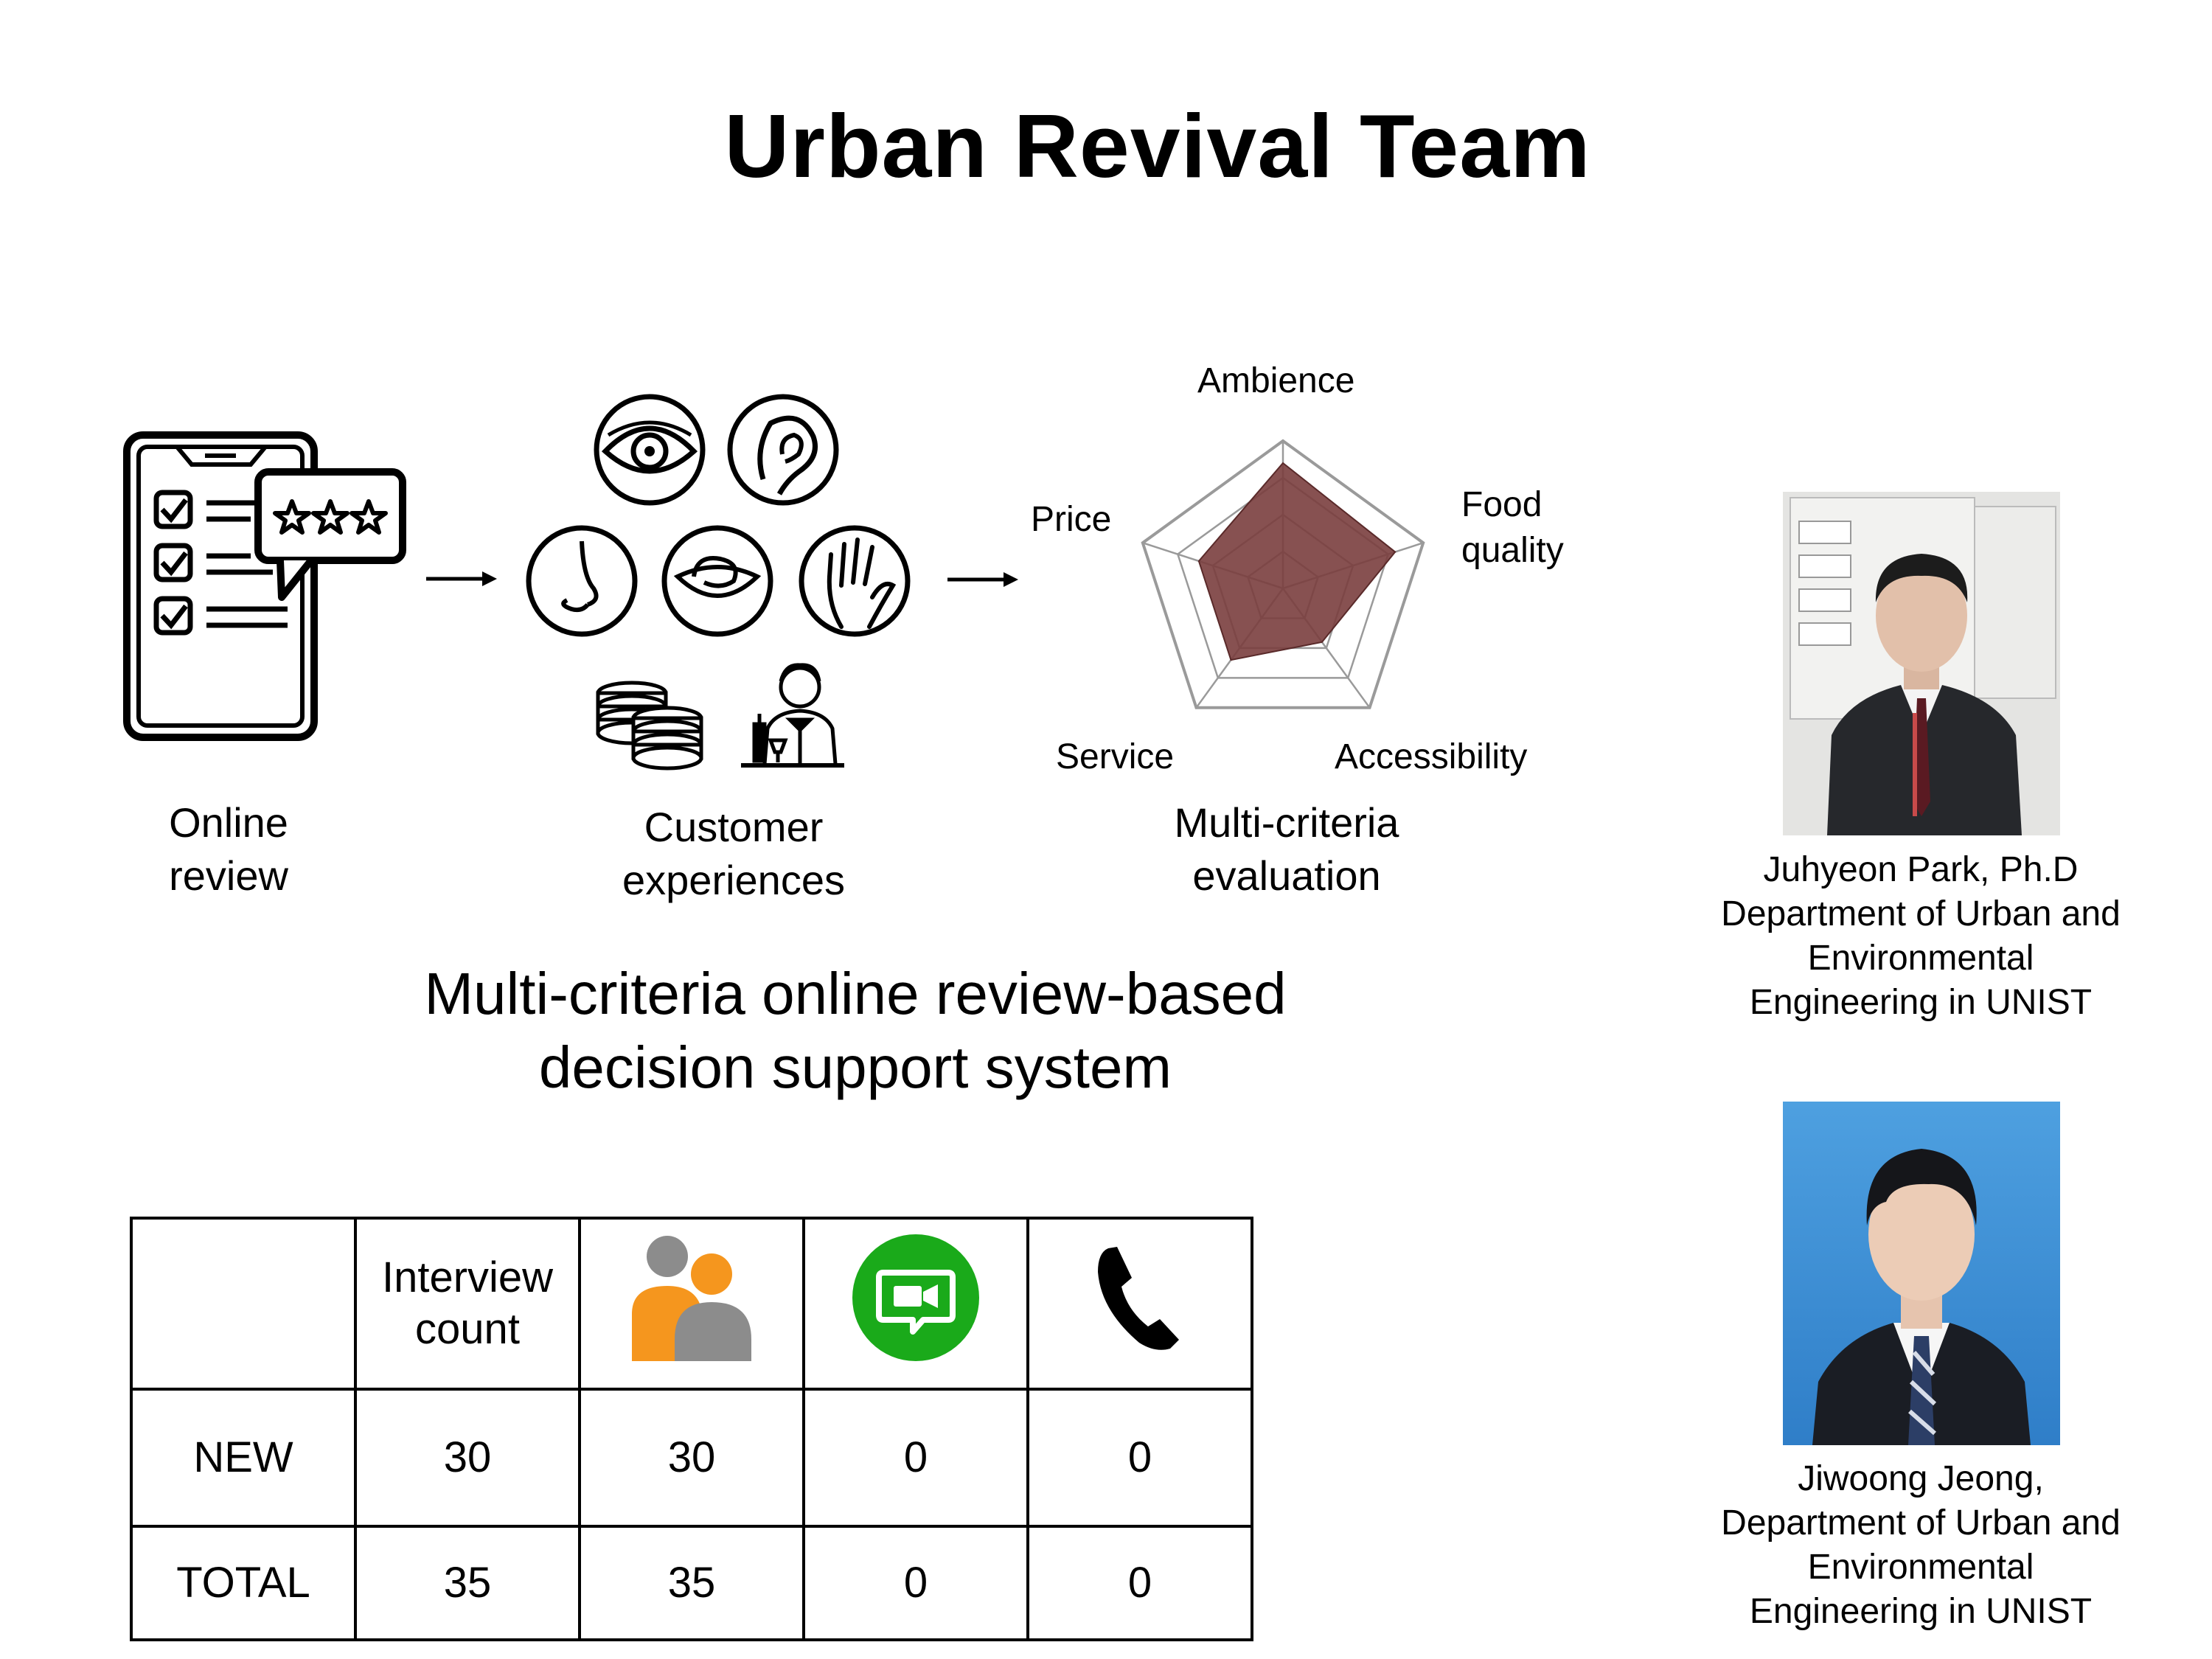  Describe the element at coordinates (733, 854) in the screenshot. I see `caption-customer-experiences: Customer experiences` at that location.